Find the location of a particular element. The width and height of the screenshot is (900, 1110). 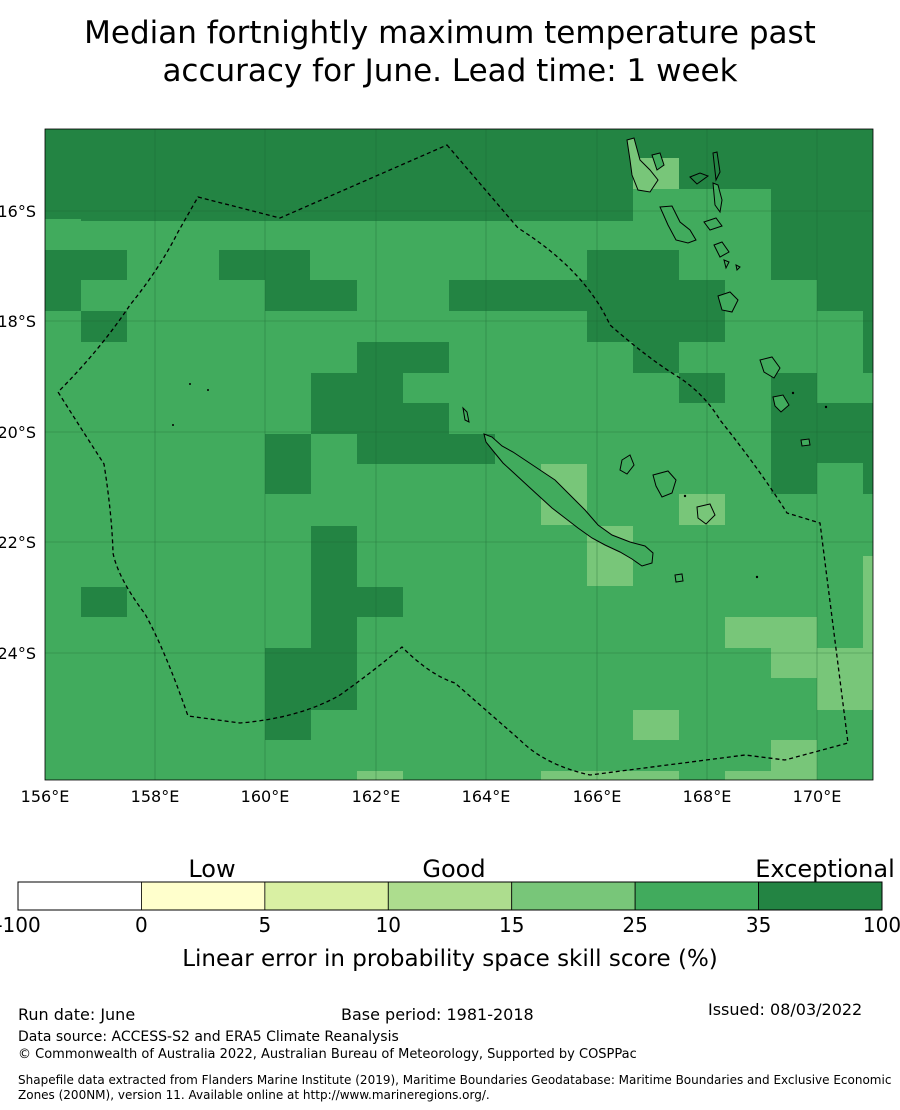

colorbar-tick-label: 10 is located at coordinates (388, 925).